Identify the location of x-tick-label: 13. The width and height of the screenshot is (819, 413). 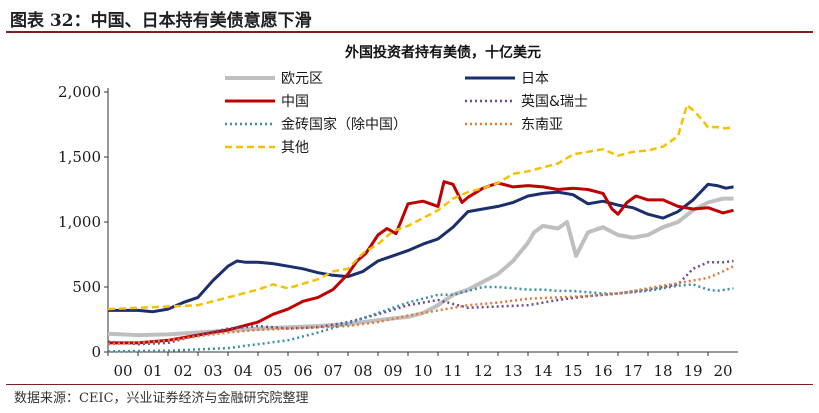
(512, 371).